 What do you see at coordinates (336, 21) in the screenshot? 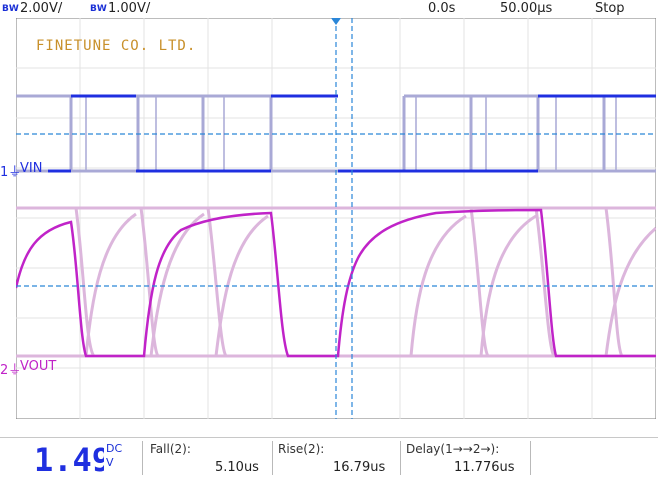
I see `trigger-position-marker` at bounding box center [336, 21].